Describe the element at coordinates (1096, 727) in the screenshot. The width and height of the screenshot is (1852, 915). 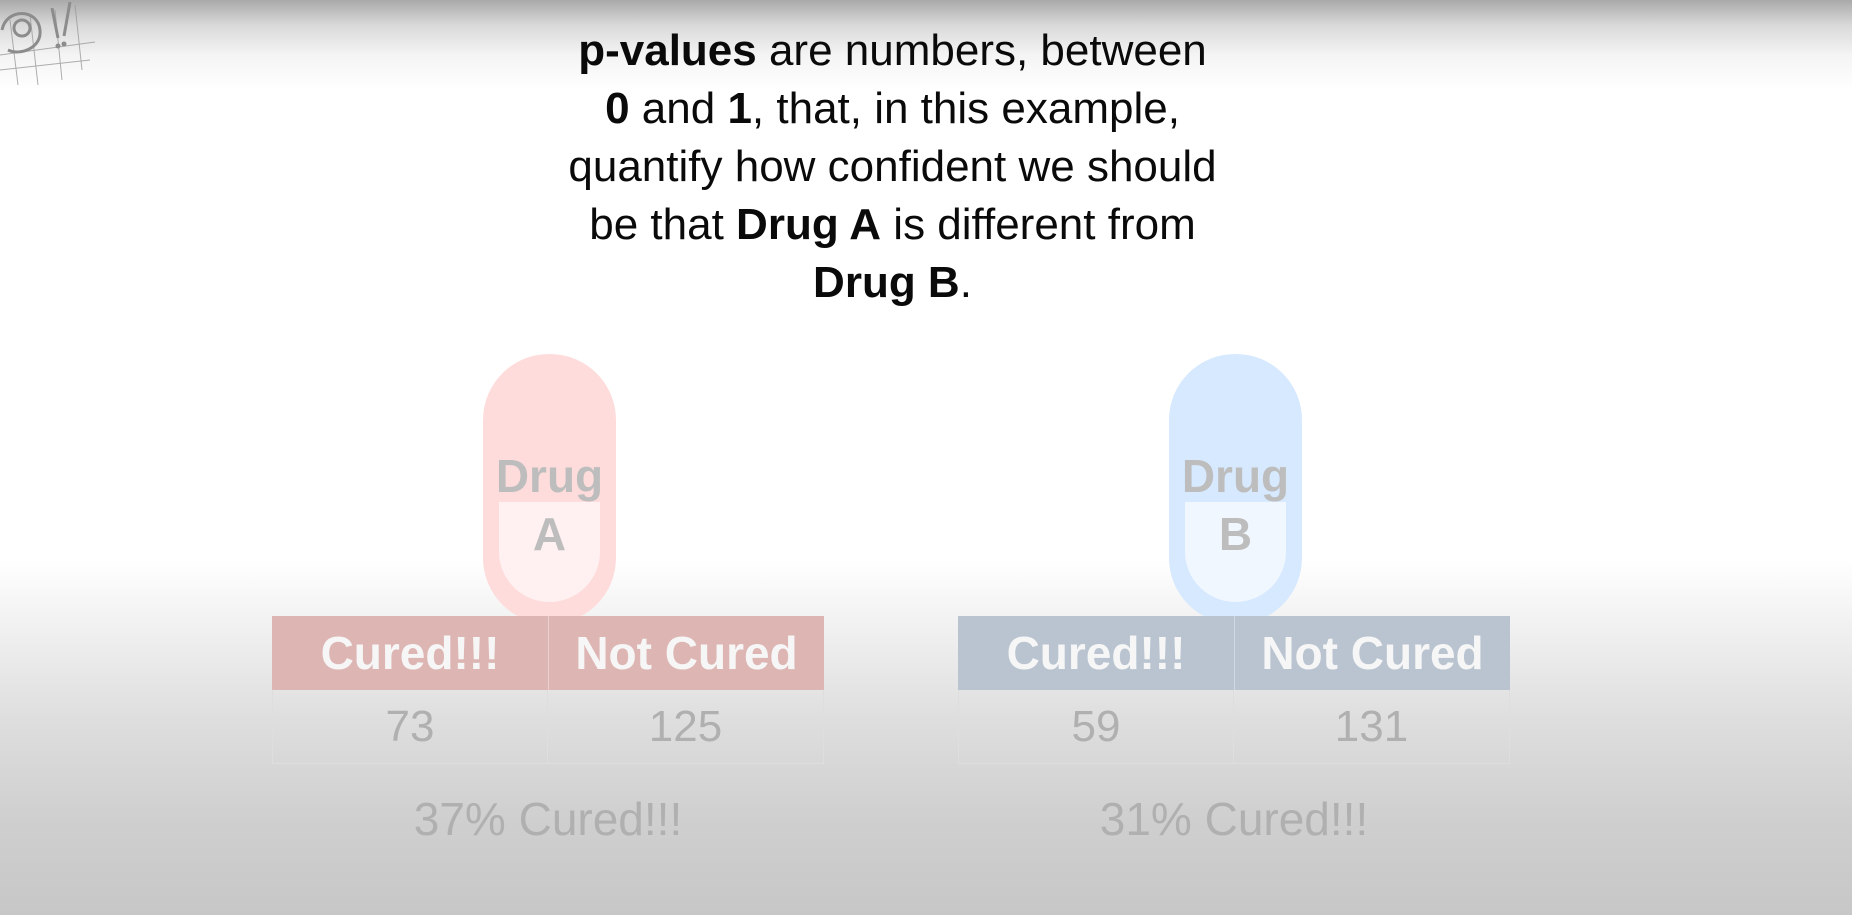
I see `cured-count: 59` at that location.